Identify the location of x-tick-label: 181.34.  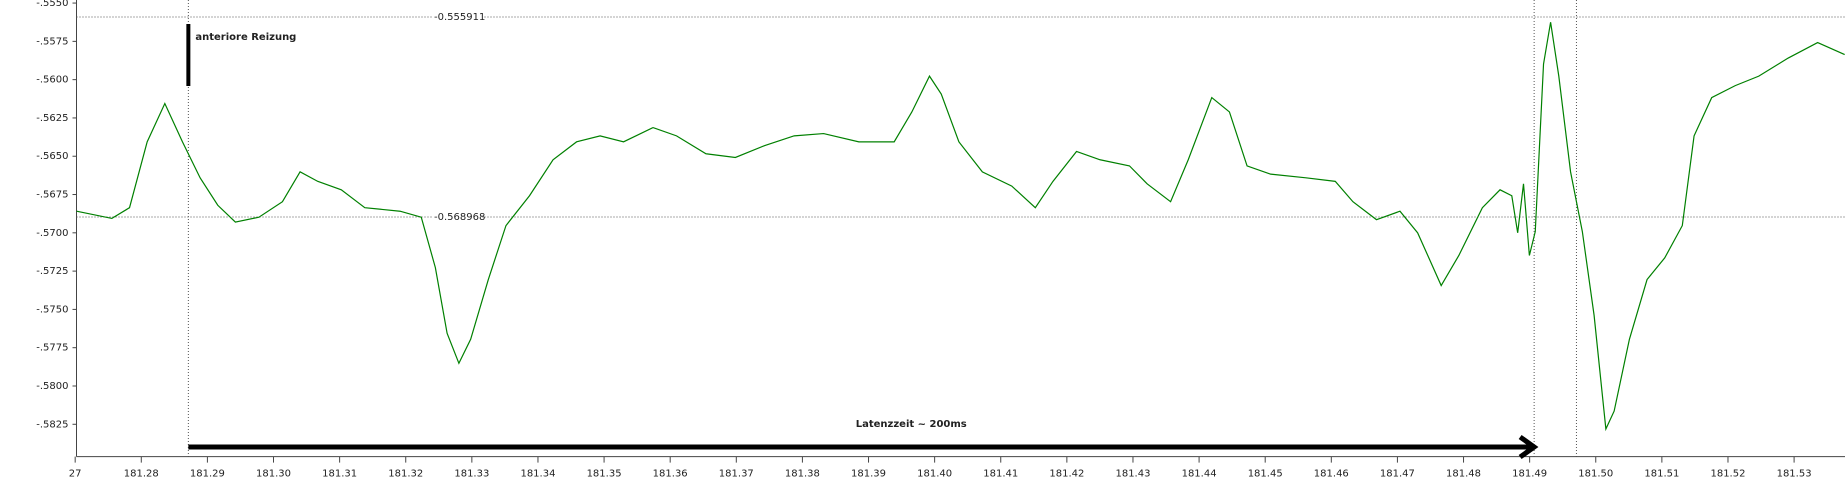
(537, 474).